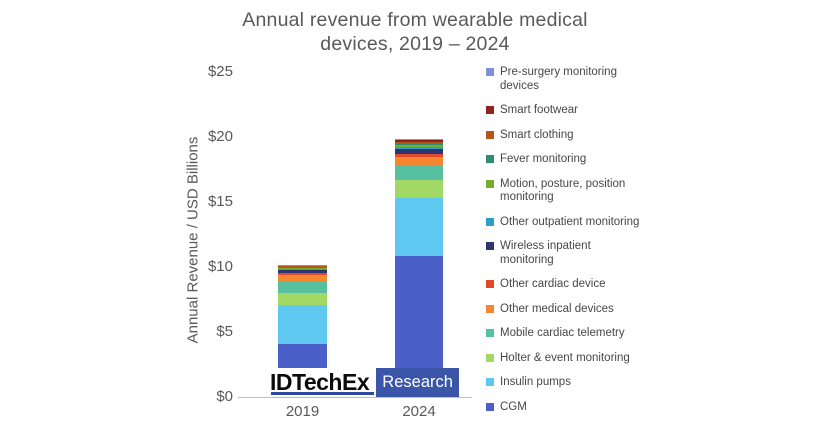 This screenshot has height=432, width=827. What do you see at coordinates (419, 268) in the screenshot?
I see `stacked-bar-2024` at bounding box center [419, 268].